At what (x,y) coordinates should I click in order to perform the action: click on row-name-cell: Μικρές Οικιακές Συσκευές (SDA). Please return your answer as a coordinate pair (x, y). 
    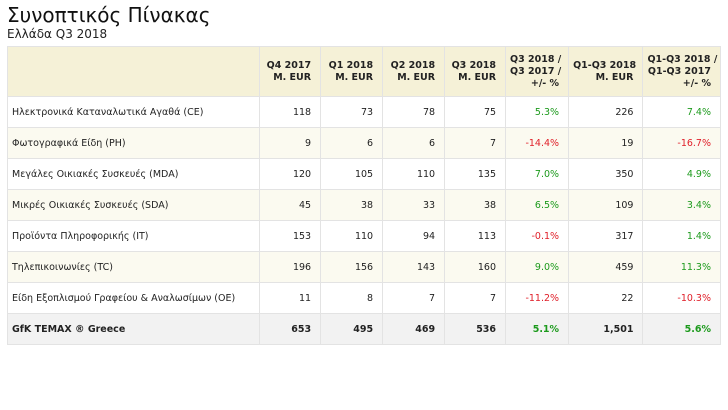
    Looking at the image, I should click on (133, 205).